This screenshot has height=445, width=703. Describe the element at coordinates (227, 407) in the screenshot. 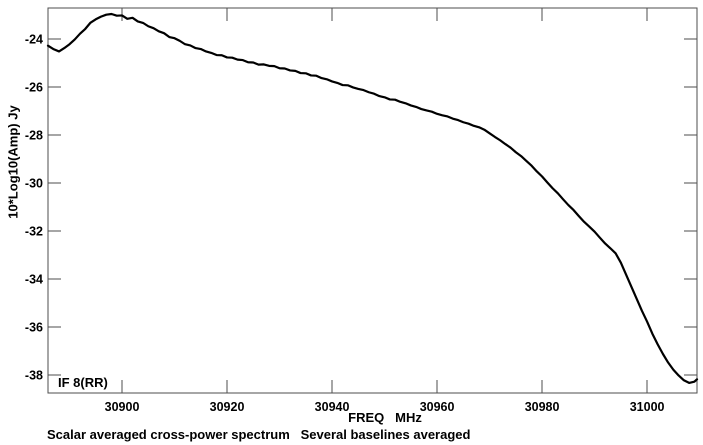

I see `x-tick-label: 30920` at that location.